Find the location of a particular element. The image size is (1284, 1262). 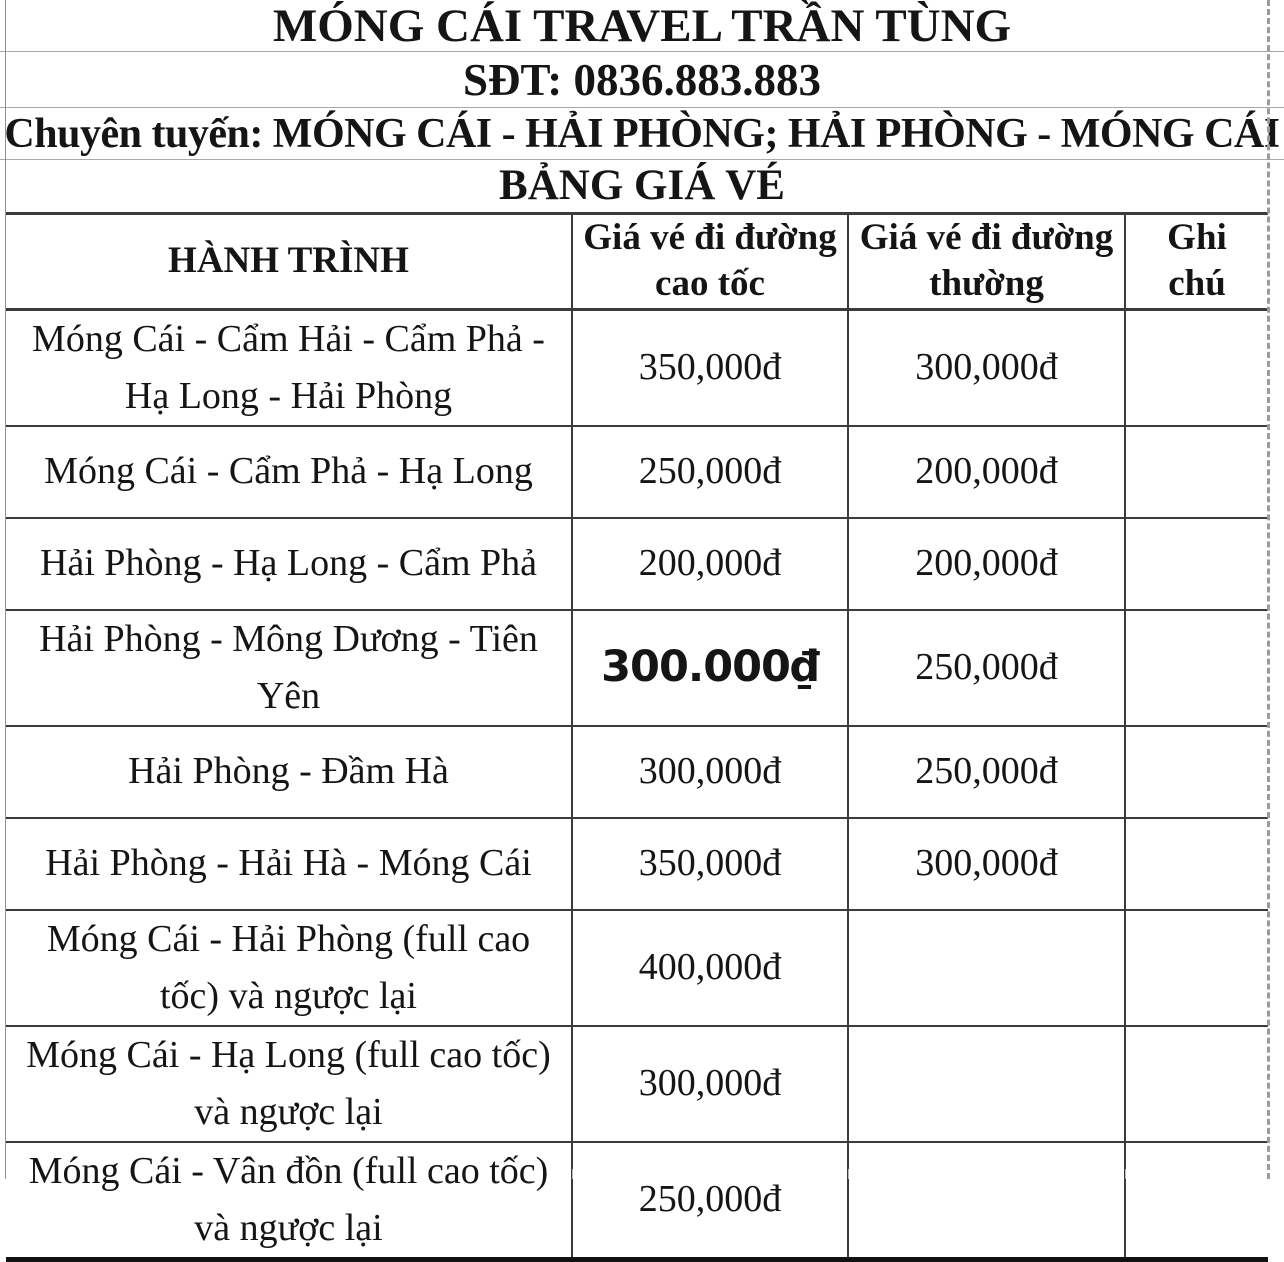

business-title-text: MÓNG CÁI TRAVEL TRẦN TÙNG is located at coordinates (642, 26).